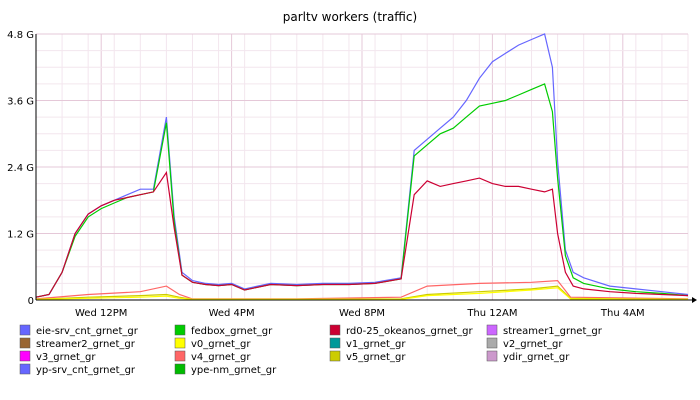 Image resolution: width=700 pixels, height=400 pixels. Describe the element at coordinates (101, 313) in the screenshot. I see `x-tick-label: Wed 12PM` at that location.